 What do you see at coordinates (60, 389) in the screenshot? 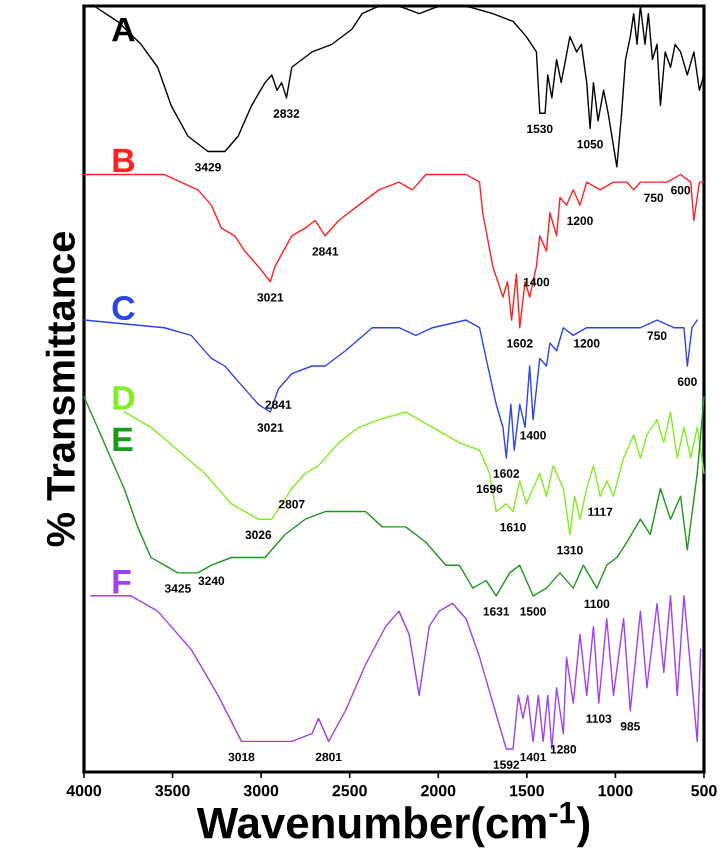
I see `y-axis-title: % Transmittance` at bounding box center [60, 389].